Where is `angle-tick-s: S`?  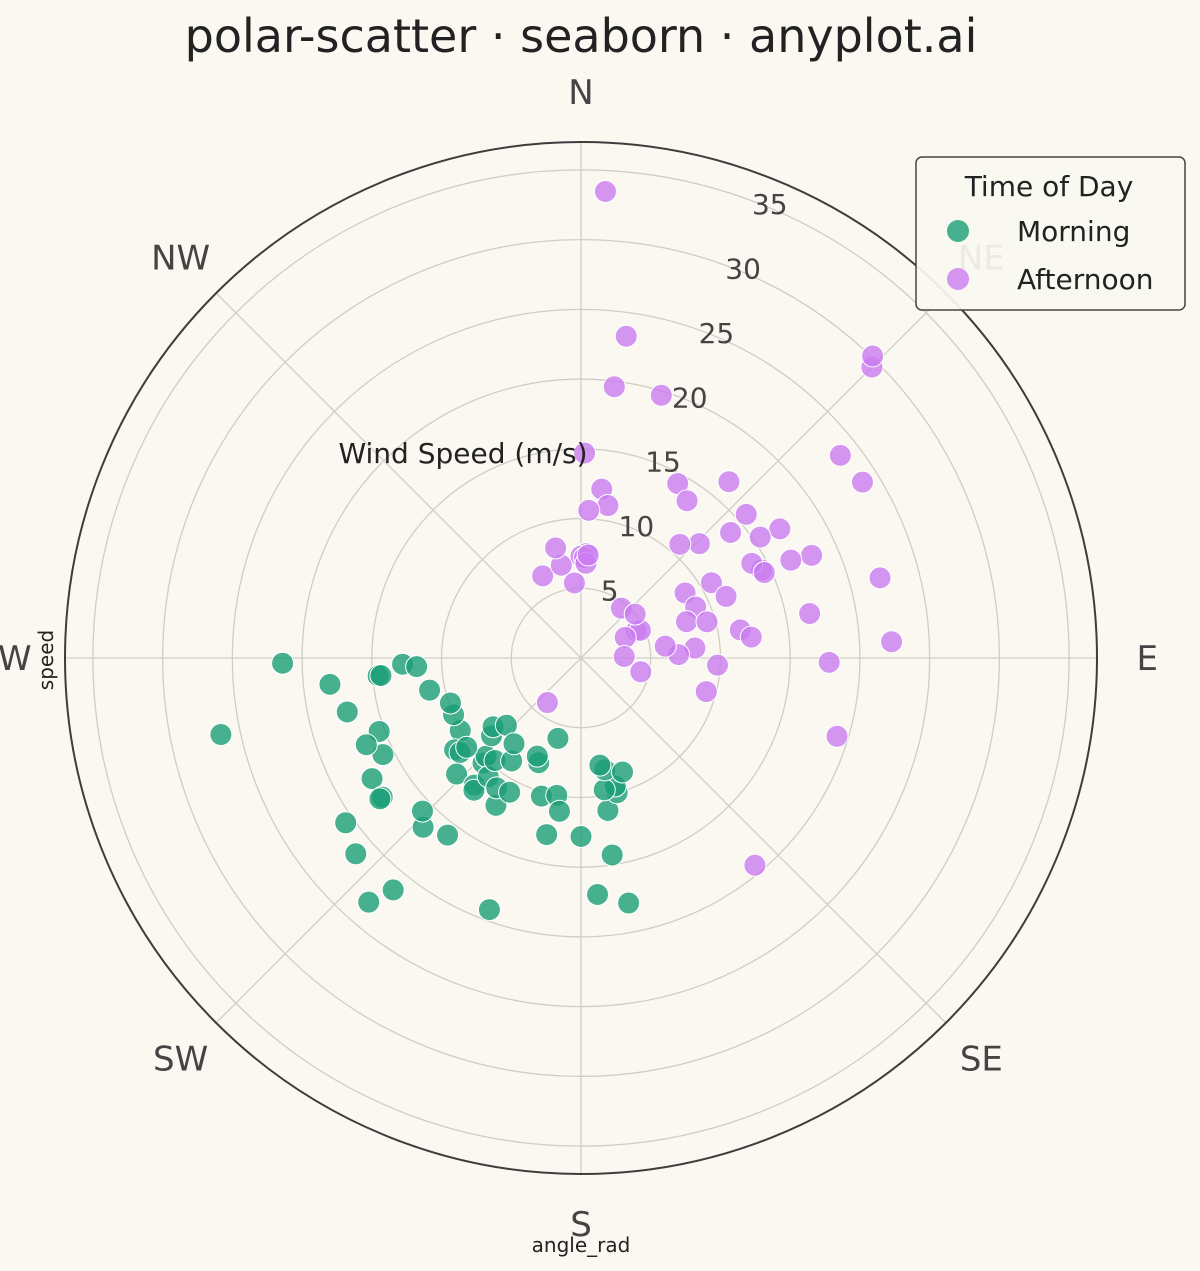 angle-tick-s: S is located at coordinates (581, 1225).